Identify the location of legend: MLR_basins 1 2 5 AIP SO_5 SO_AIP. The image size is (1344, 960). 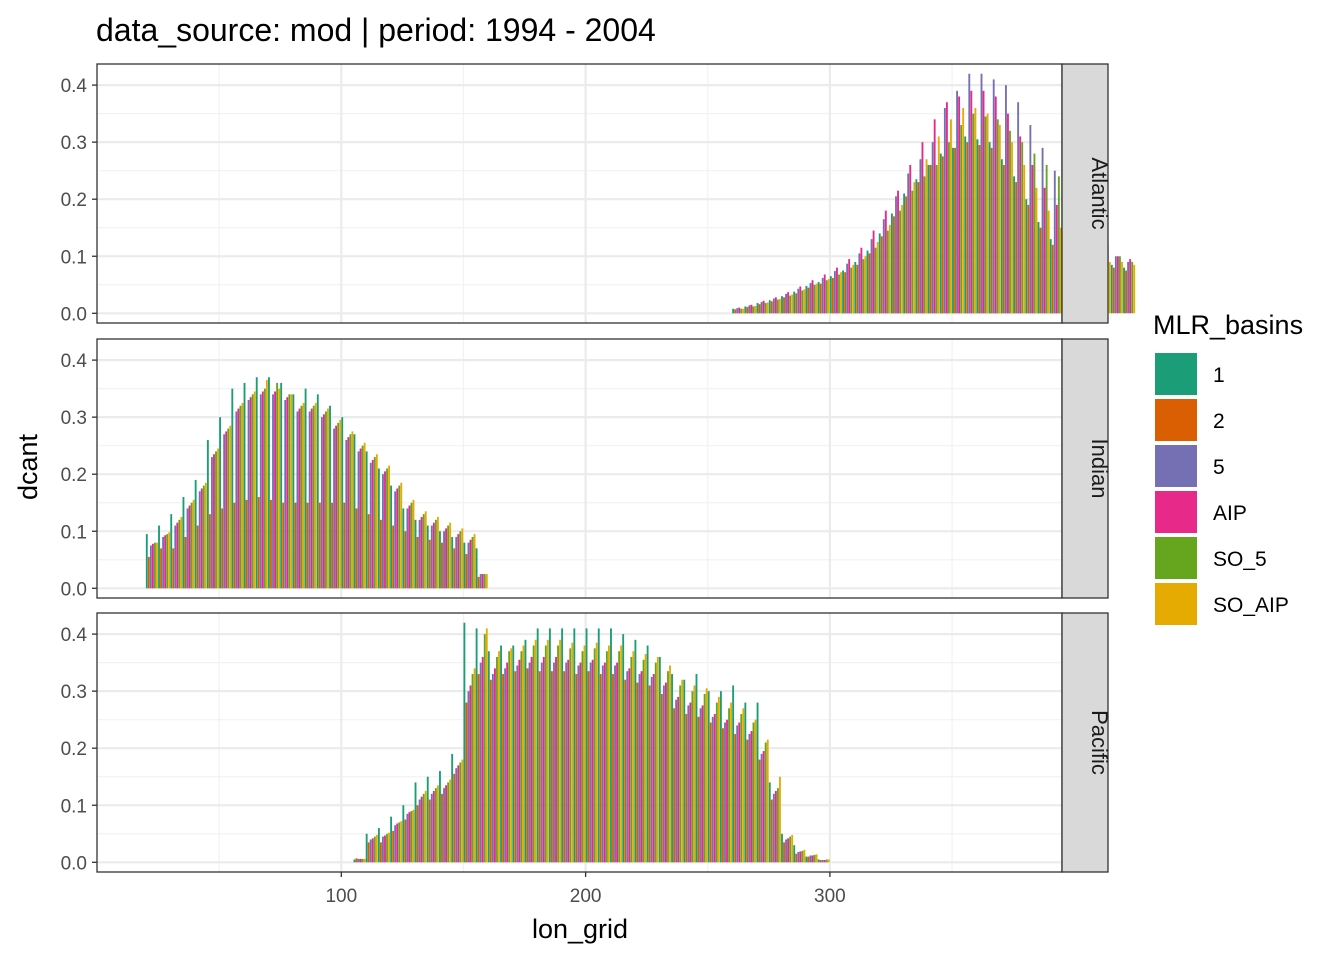
(1228, 467).